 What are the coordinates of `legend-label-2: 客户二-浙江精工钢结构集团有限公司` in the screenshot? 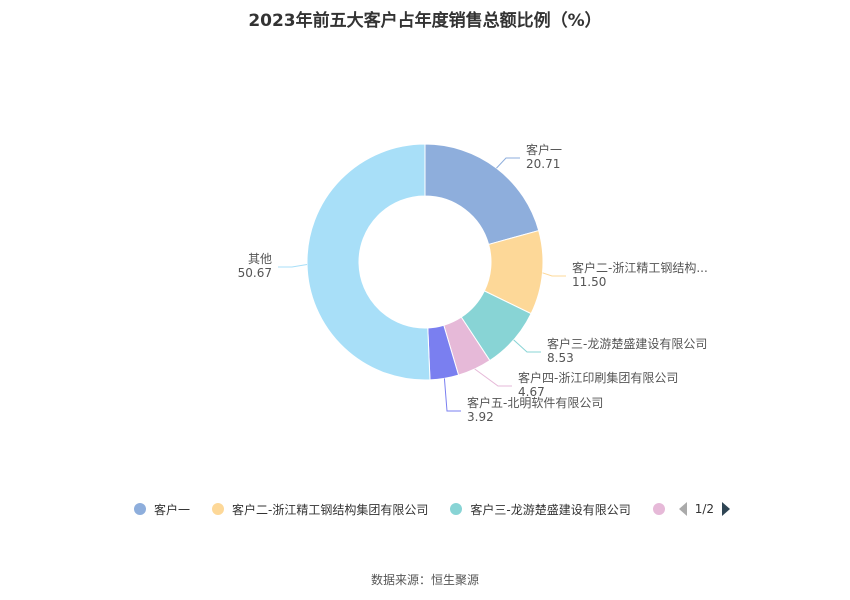 It's located at (330, 509).